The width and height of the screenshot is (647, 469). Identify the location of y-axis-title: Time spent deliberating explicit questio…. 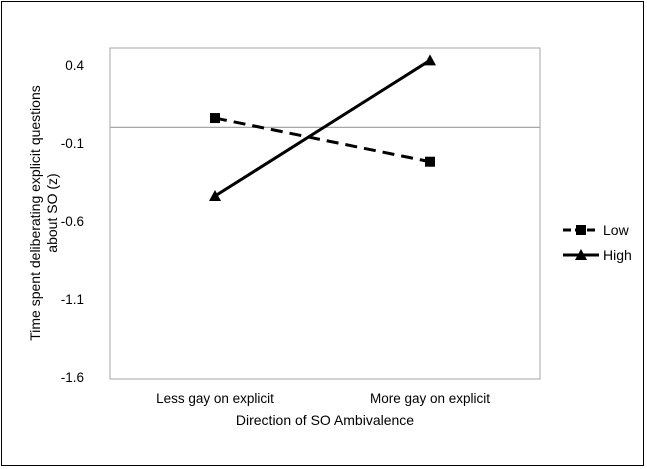
(43, 213).